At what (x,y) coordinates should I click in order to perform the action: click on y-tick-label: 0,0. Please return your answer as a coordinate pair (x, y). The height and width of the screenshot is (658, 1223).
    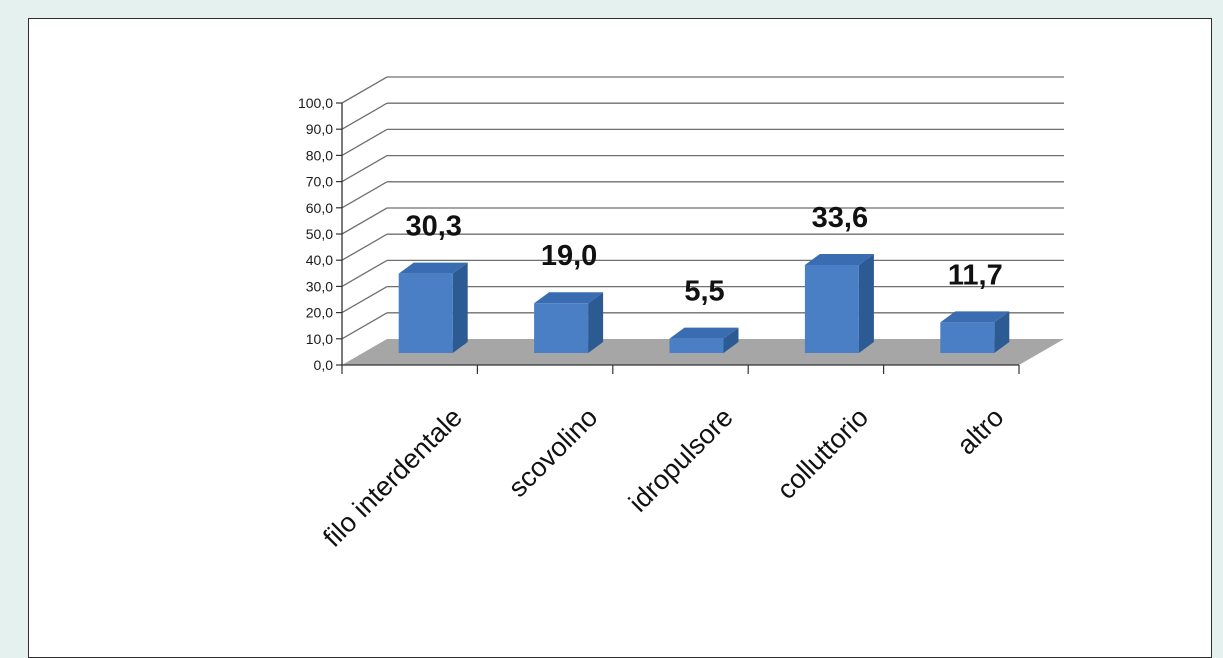
    Looking at the image, I should click on (324, 365).